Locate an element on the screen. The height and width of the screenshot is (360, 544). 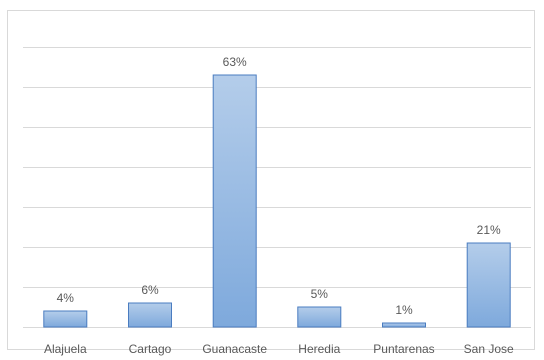
bar-cartago is located at coordinates (150, 315).